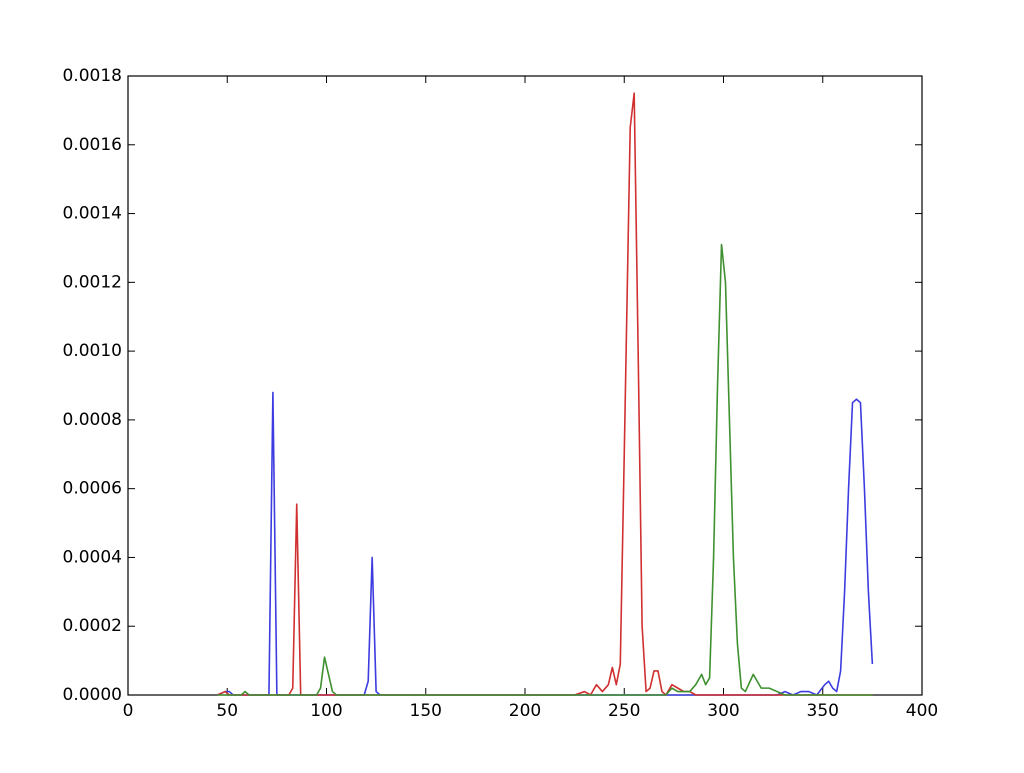  What do you see at coordinates (426, 711) in the screenshot?
I see `x-tick-label: 150` at bounding box center [426, 711].